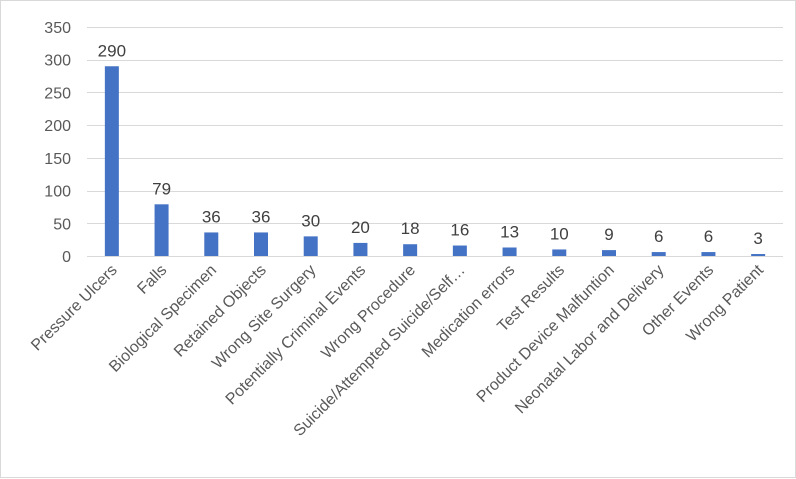 This screenshot has width=796, height=479. I want to click on data-label: 13, so click(509, 231).